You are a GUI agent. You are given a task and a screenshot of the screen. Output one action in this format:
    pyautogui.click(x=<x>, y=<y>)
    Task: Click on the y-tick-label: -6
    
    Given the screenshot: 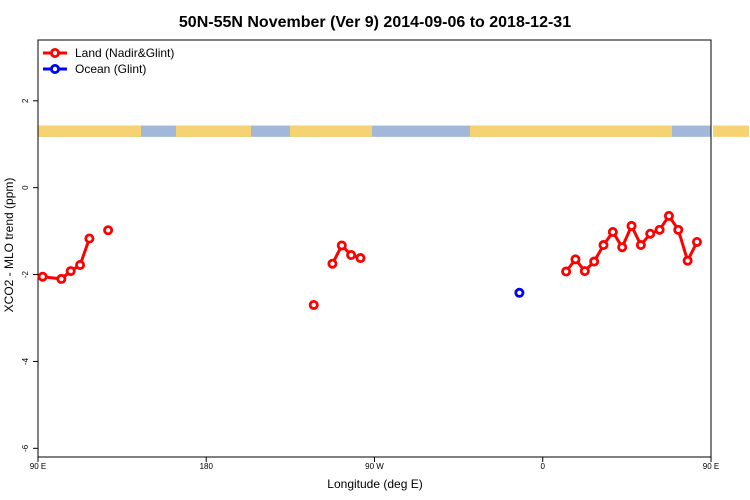 What is the action you would take?
    pyautogui.click(x=25, y=448)
    